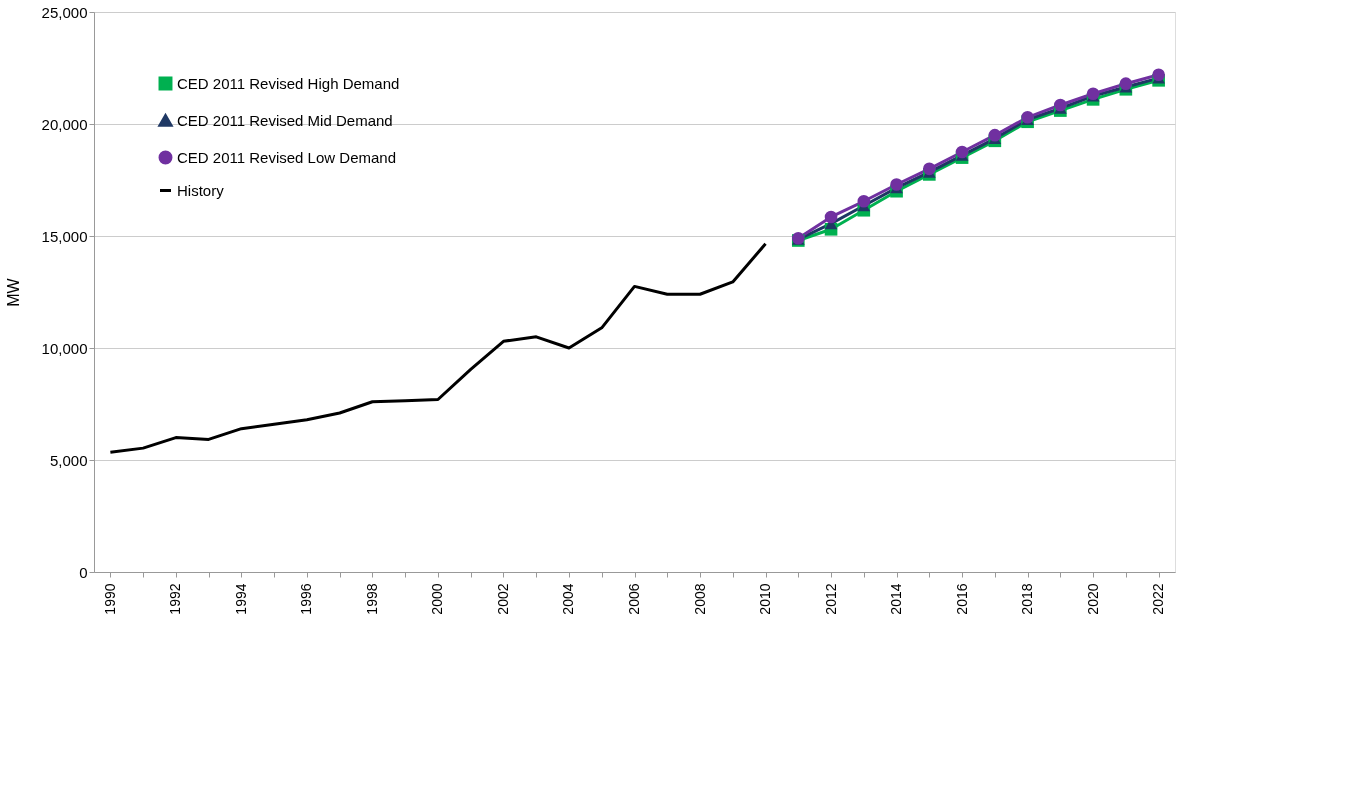  I want to click on y-tick-label: 0, so click(83, 572).